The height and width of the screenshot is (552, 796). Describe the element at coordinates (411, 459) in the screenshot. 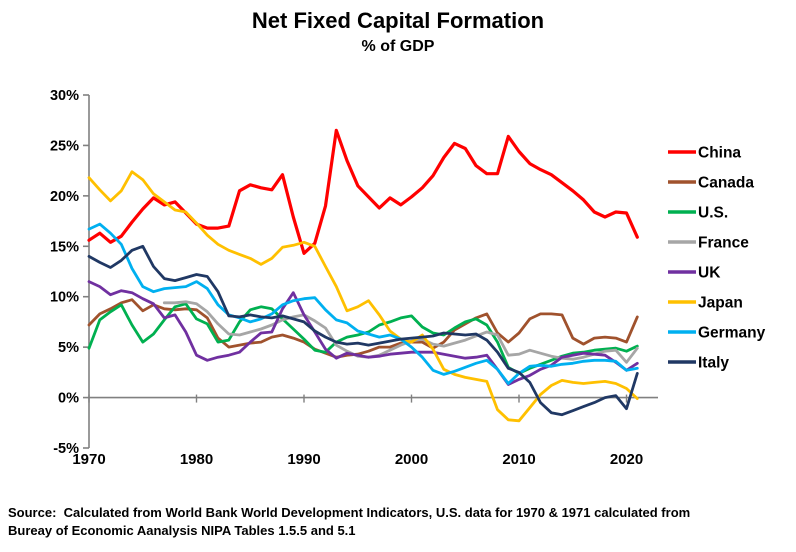

I see `x-tick-label: 2000` at that location.